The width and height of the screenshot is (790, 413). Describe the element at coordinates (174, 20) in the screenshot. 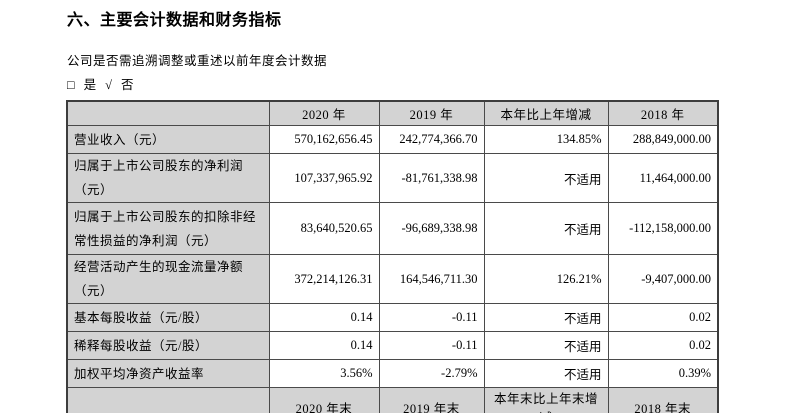

I see `section-title: 六、主要会计数据和财务指标` at that location.